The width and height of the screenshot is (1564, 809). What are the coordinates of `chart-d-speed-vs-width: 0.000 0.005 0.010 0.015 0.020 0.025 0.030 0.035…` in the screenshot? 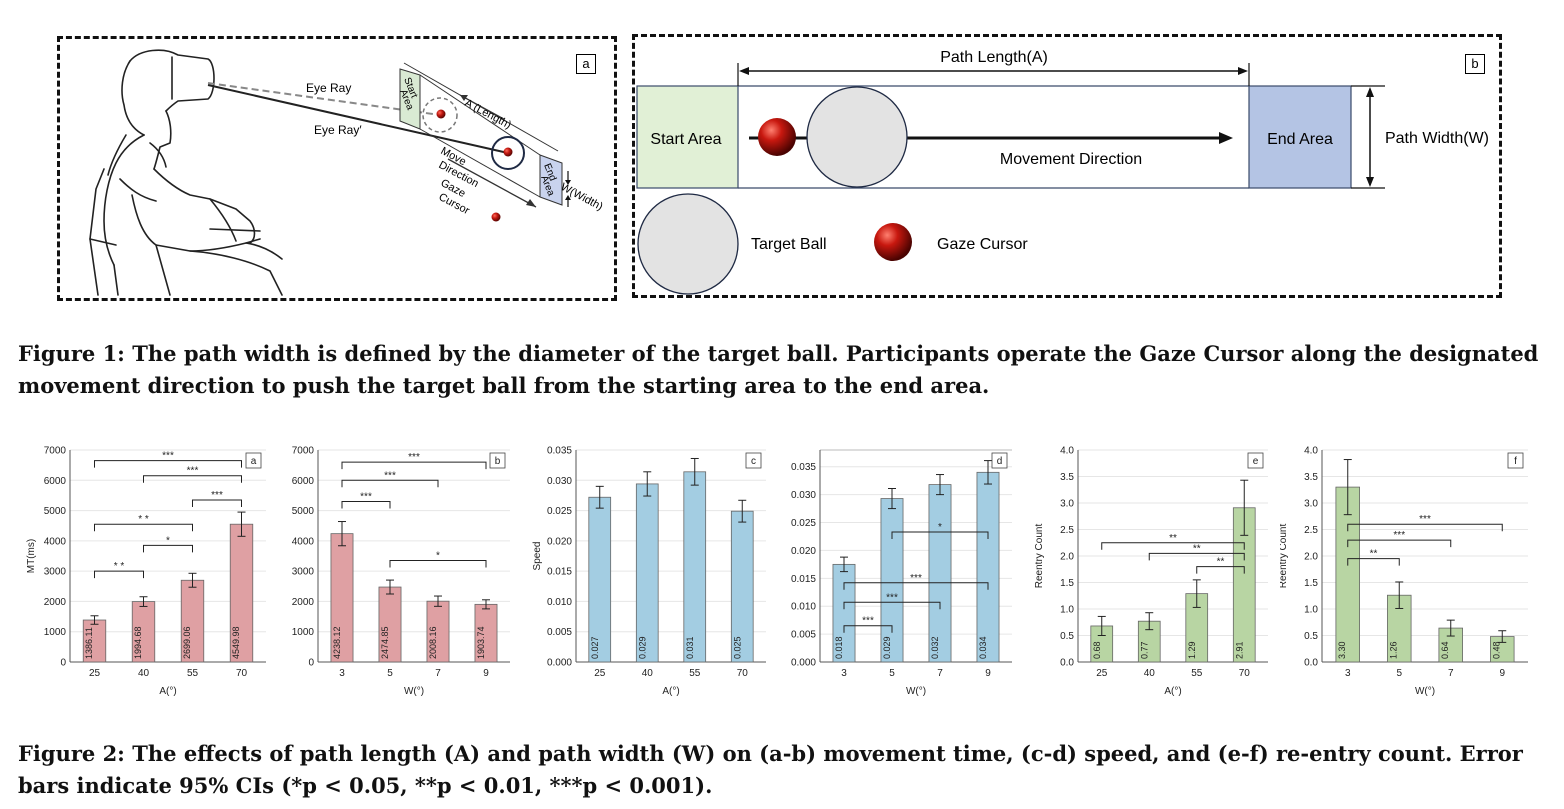 It's located at (901, 573).